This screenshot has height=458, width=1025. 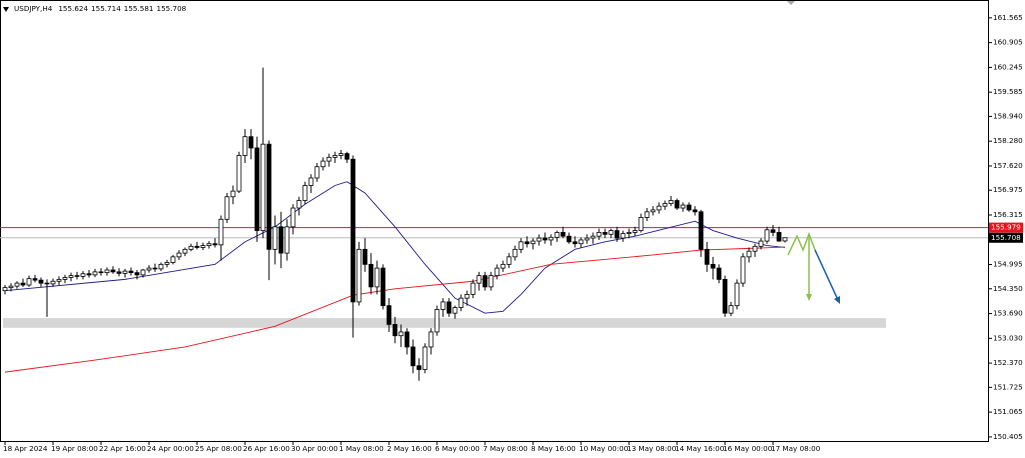 What do you see at coordinates (218, 448) in the screenshot?
I see `x-tick-label: 25 Apr 08:00` at bounding box center [218, 448].